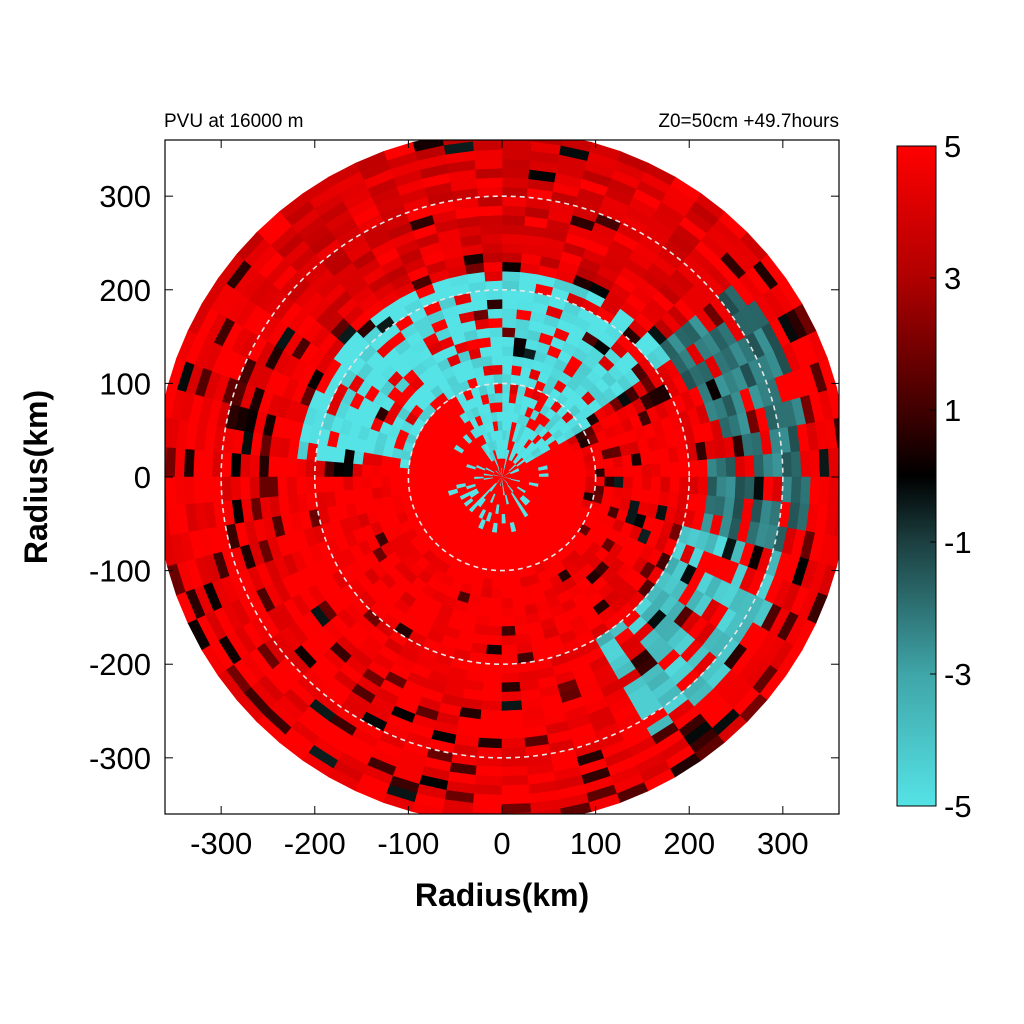 The width and height of the screenshot is (1024, 1024). I want to click on colorbar-tick-label: 3, so click(952, 278).